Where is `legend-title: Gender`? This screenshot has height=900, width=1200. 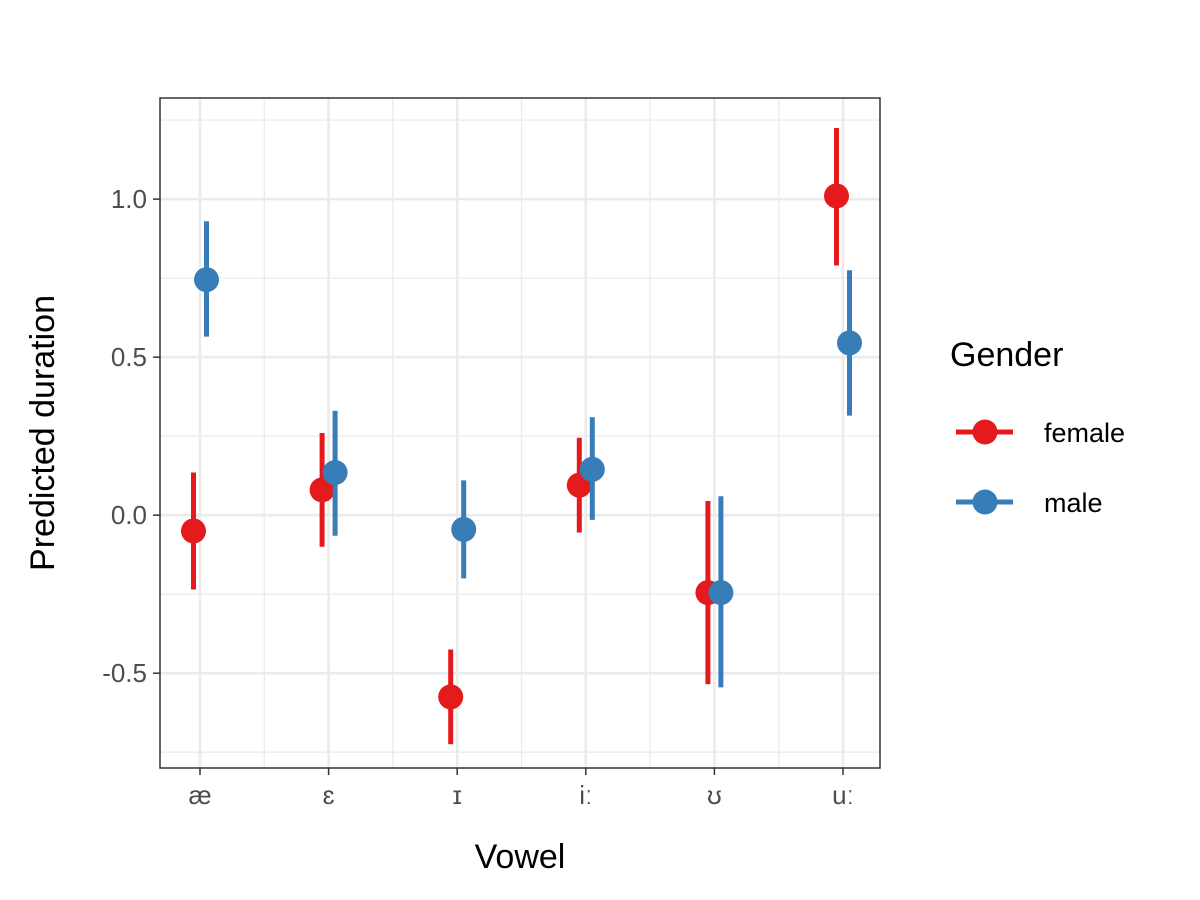 legend-title: Gender is located at coordinates (1006, 355).